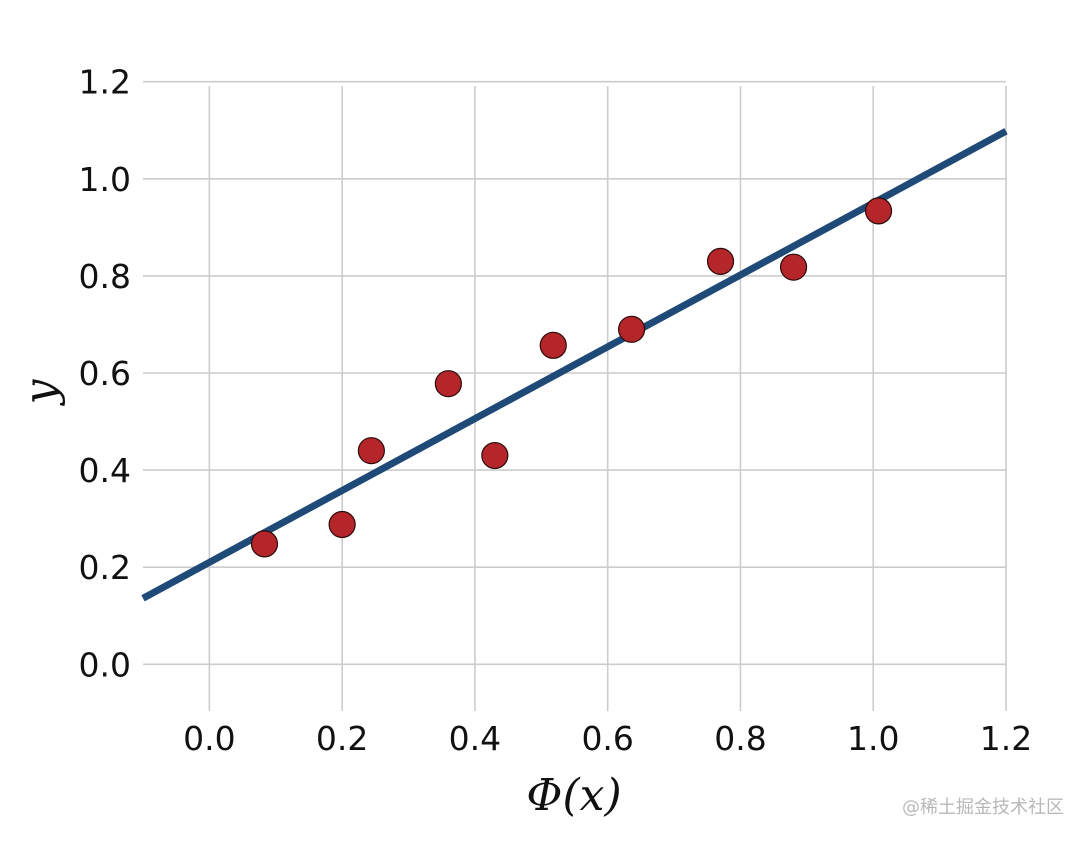  What do you see at coordinates (740, 738) in the screenshot?
I see `x-tick-label: 0.8` at bounding box center [740, 738].